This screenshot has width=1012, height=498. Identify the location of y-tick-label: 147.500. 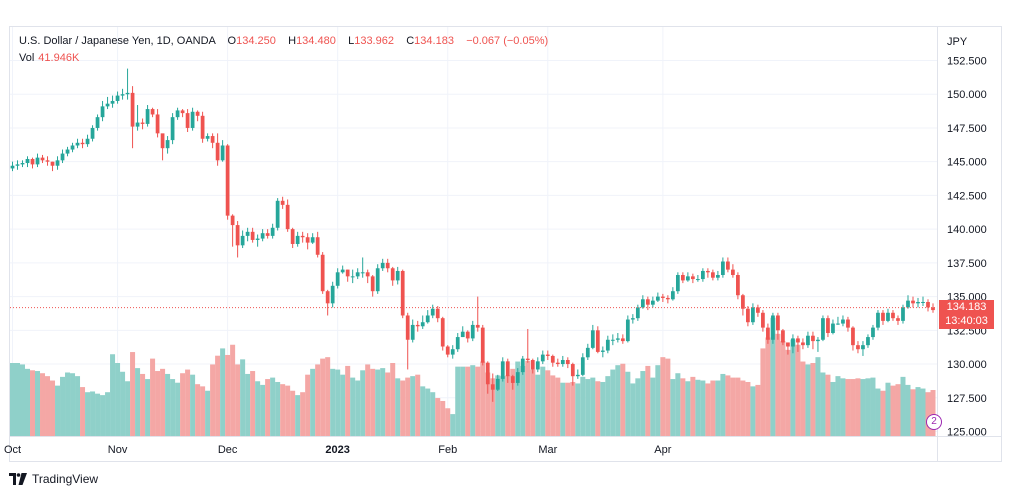
(967, 129).